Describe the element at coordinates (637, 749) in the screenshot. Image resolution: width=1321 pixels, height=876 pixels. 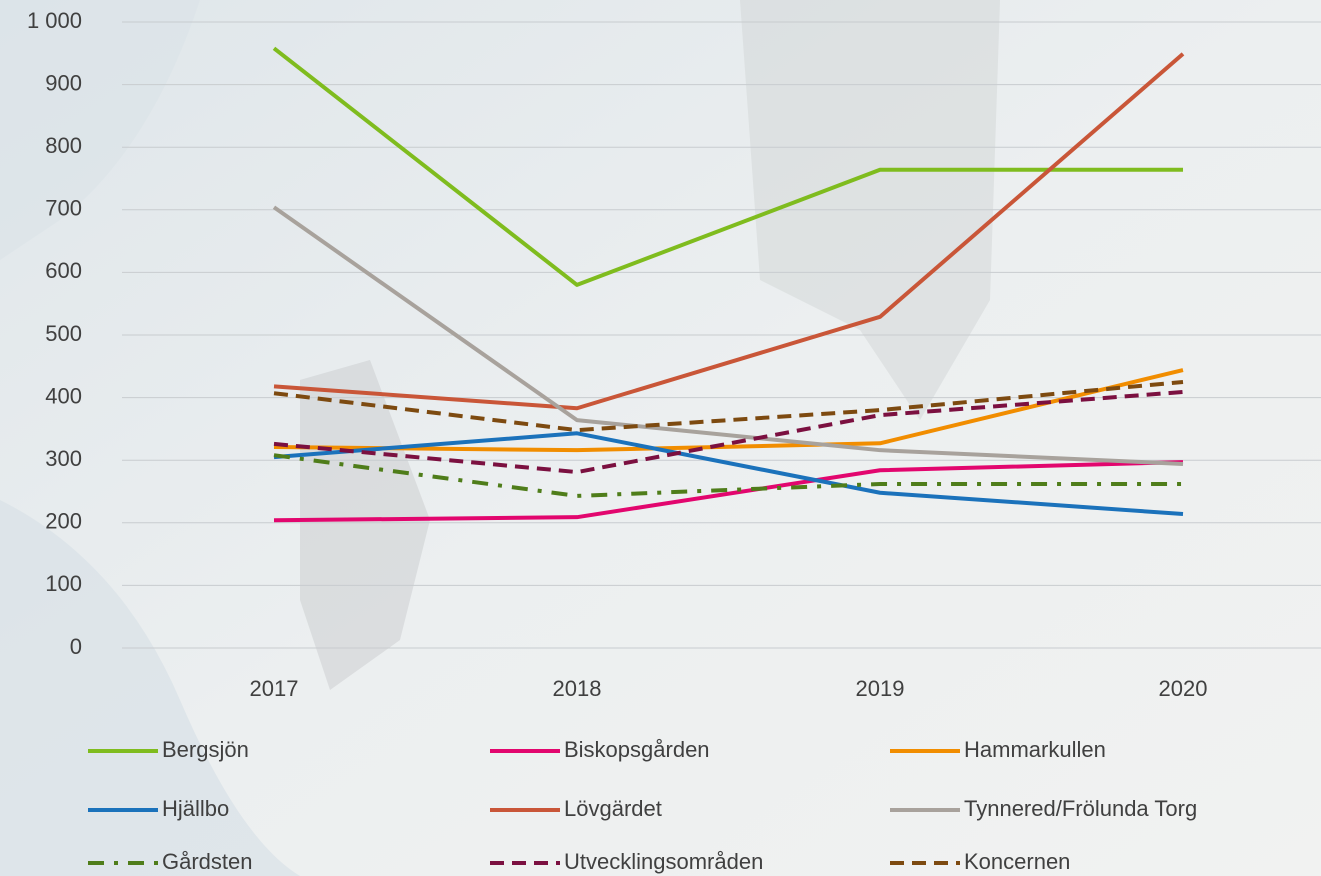
I see `legend-label: Biskopsgården` at that location.